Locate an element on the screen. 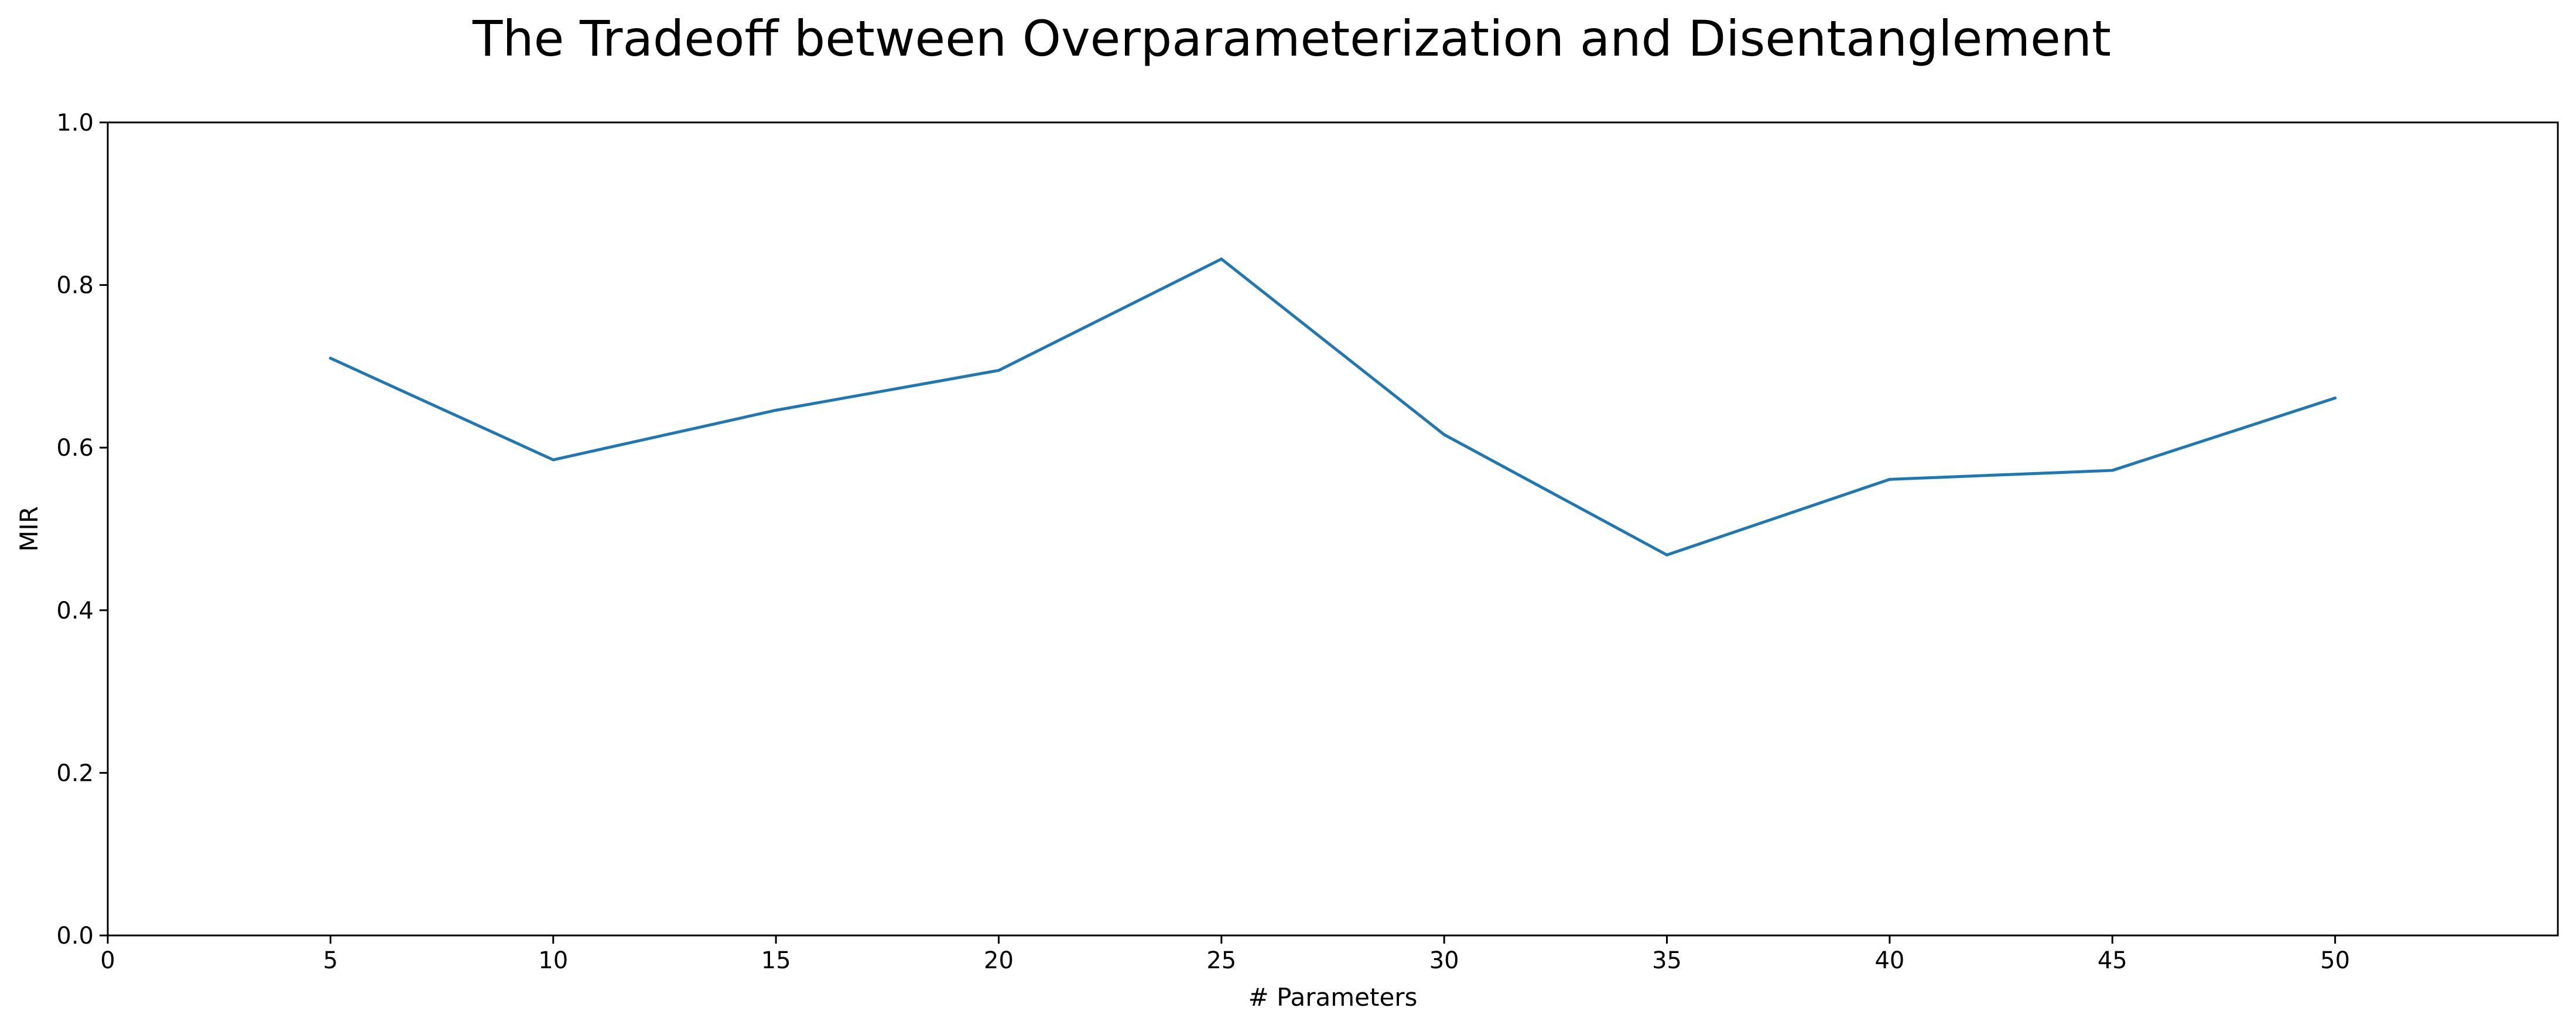  y-tick-label: 0.2 is located at coordinates (75, 773).